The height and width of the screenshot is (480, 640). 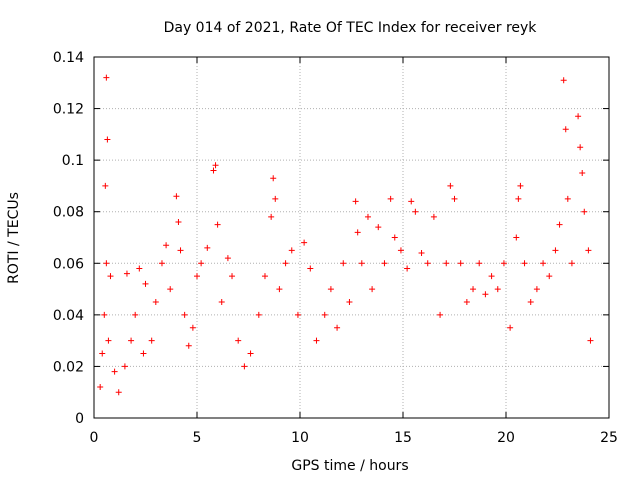 I want to click on x-tick-label: 15, so click(x=403, y=438).